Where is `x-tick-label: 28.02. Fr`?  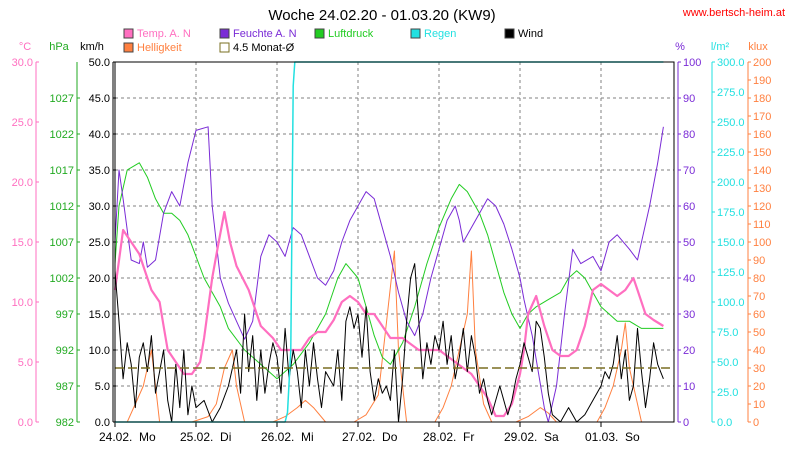
x-tick-label: 28.02. Fr is located at coordinates (448, 437).